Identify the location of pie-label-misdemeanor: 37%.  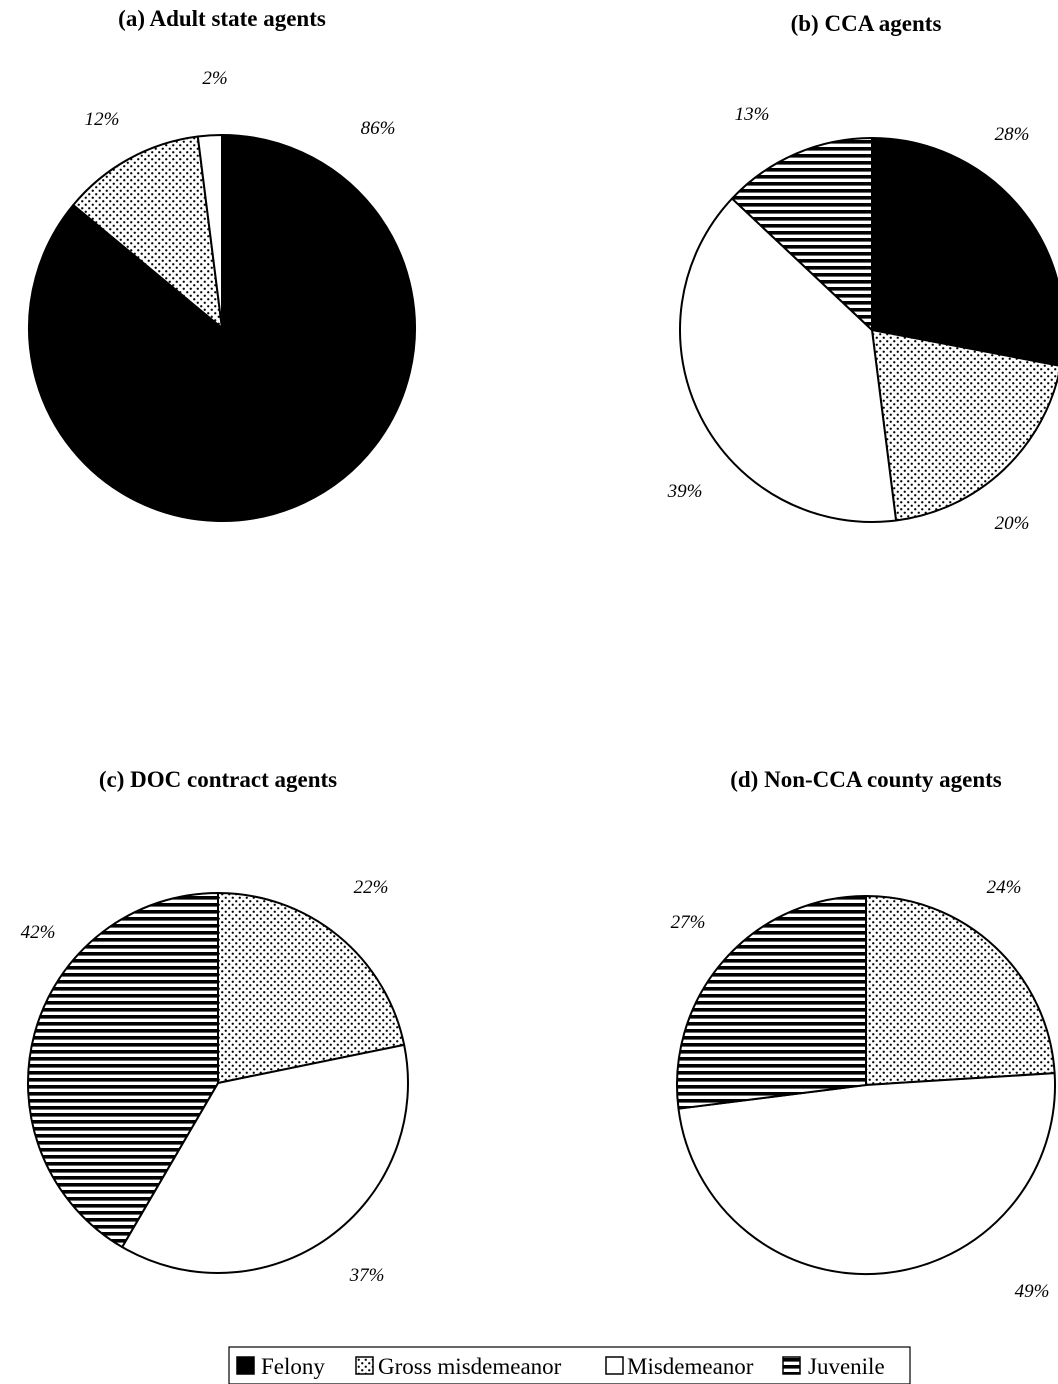
(367, 1275).